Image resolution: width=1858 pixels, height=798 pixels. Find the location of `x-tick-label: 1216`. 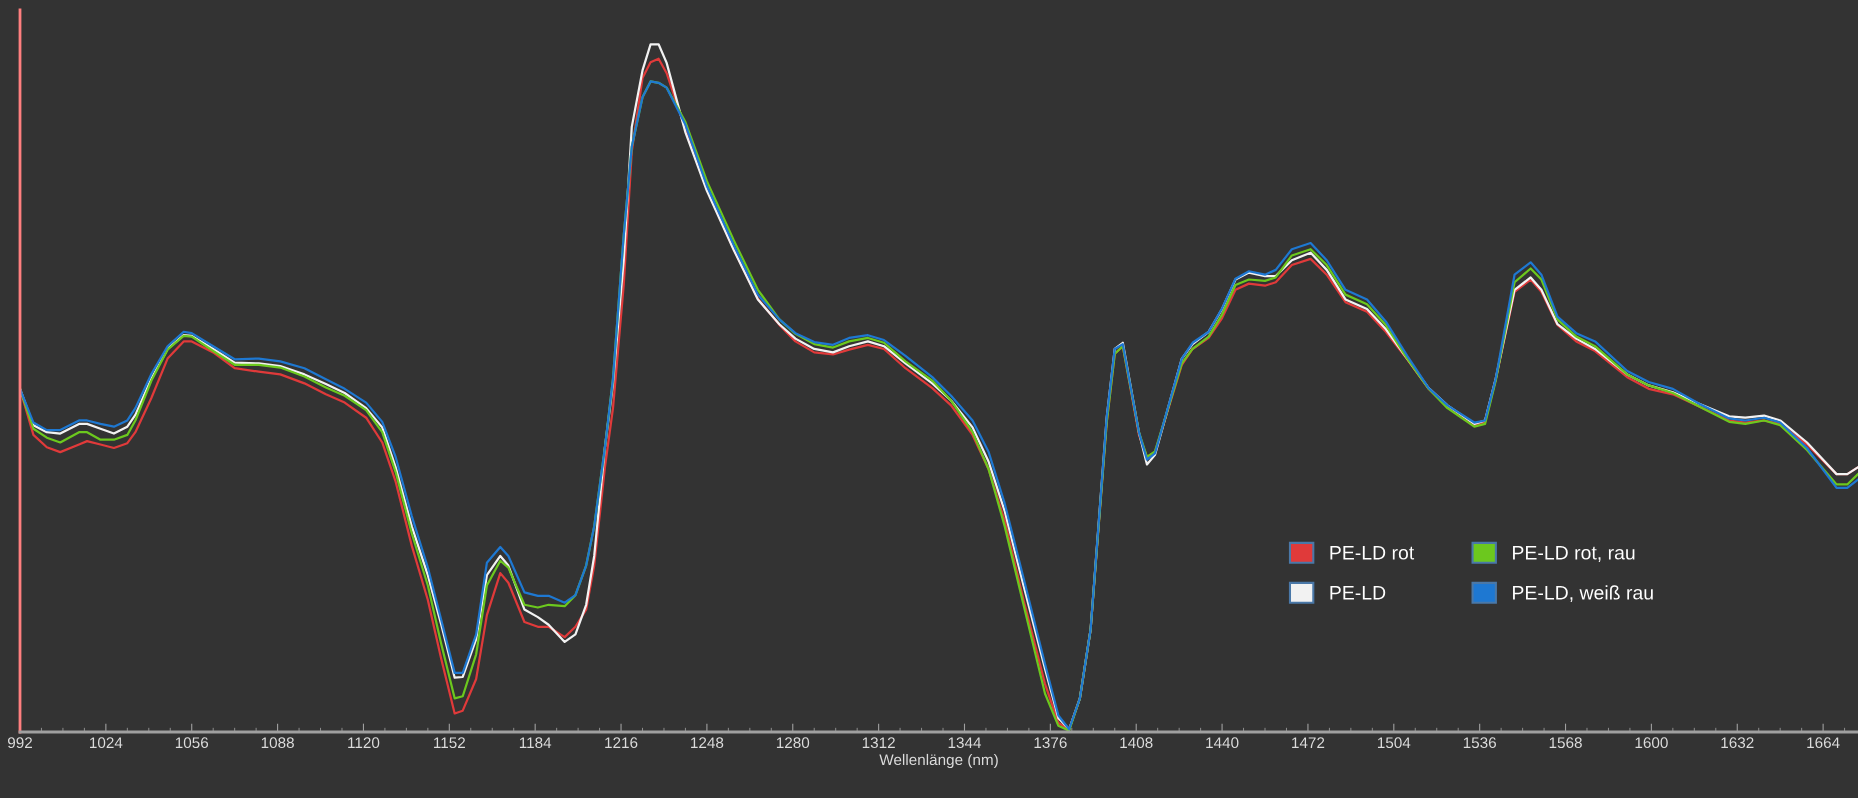

x-tick-label: 1216 is located at coordinates (621, 743).